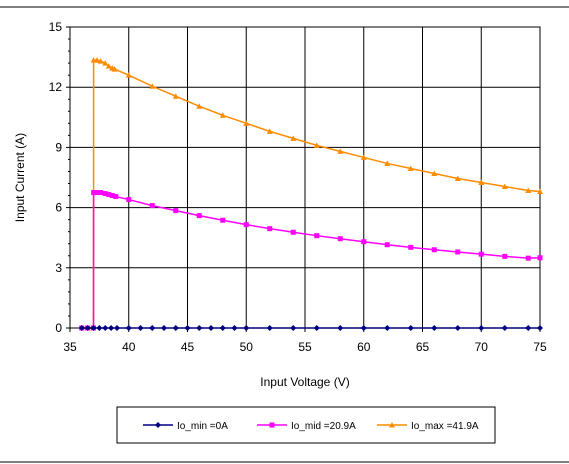 The image size is (569, 464). Describe the element at coordinates (20, 177) in the screenshot. I see `y-axis-label: Input Current (A)` at that location.